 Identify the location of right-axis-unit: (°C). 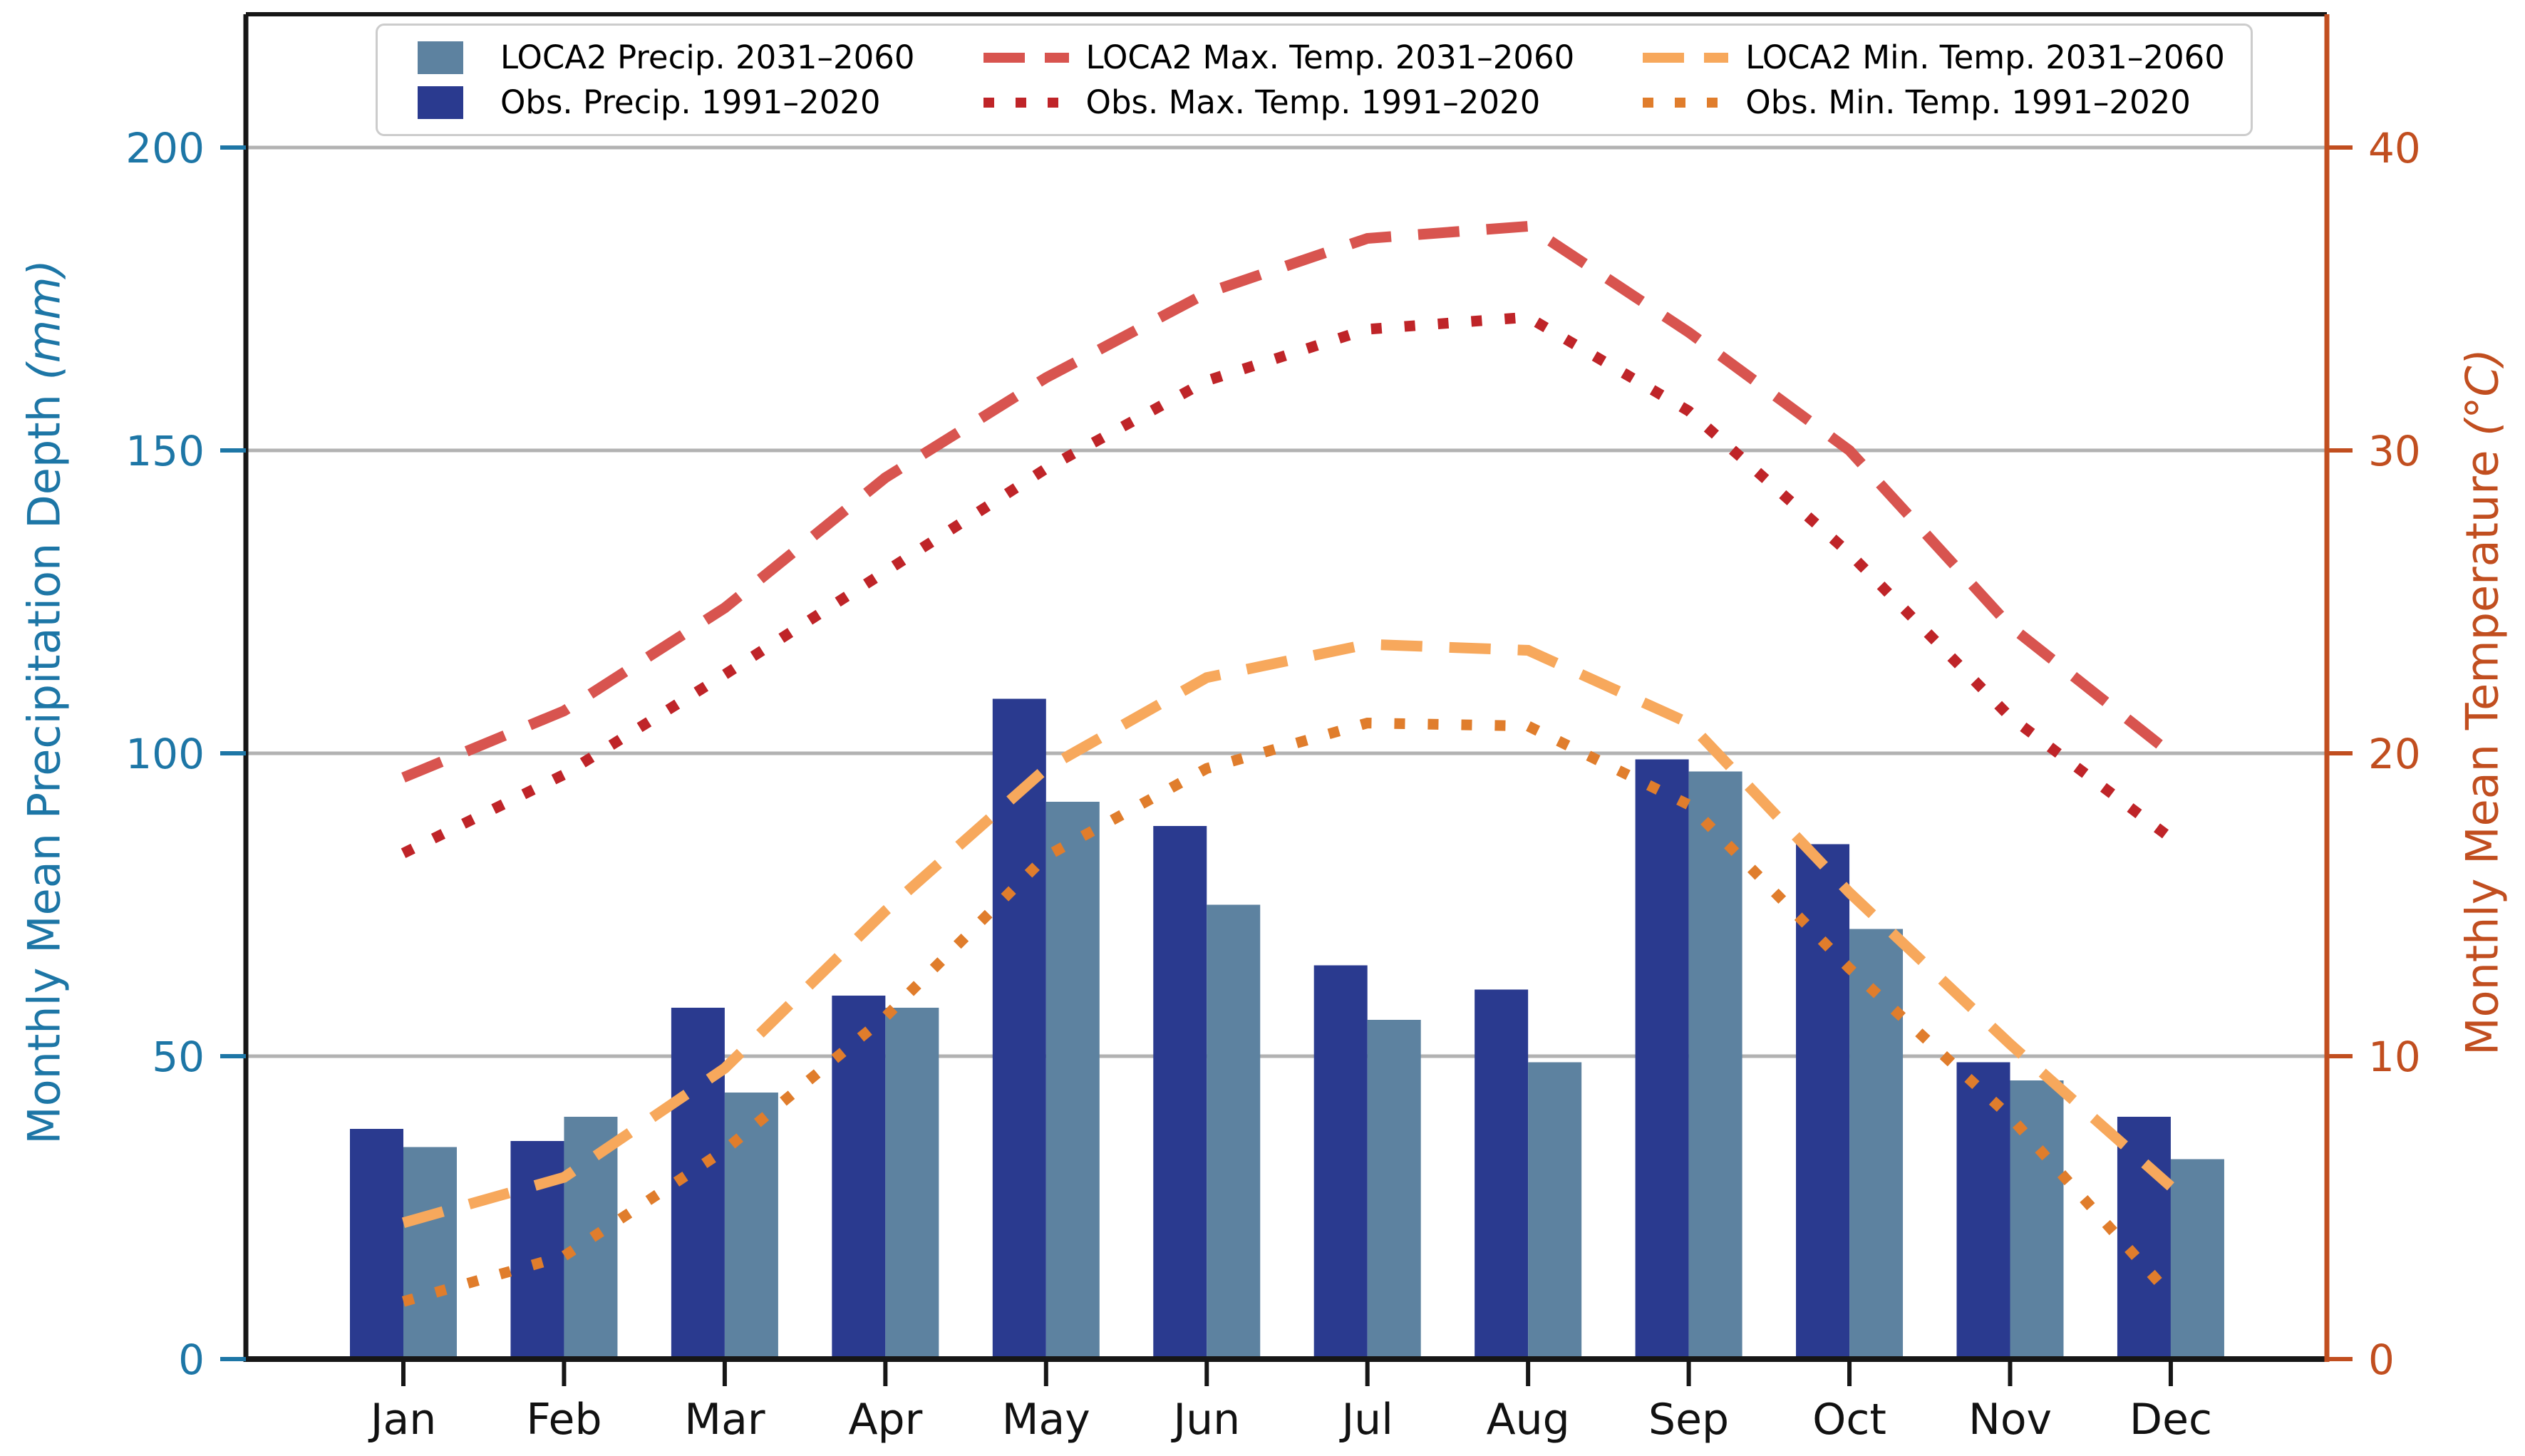
(2482, 392).